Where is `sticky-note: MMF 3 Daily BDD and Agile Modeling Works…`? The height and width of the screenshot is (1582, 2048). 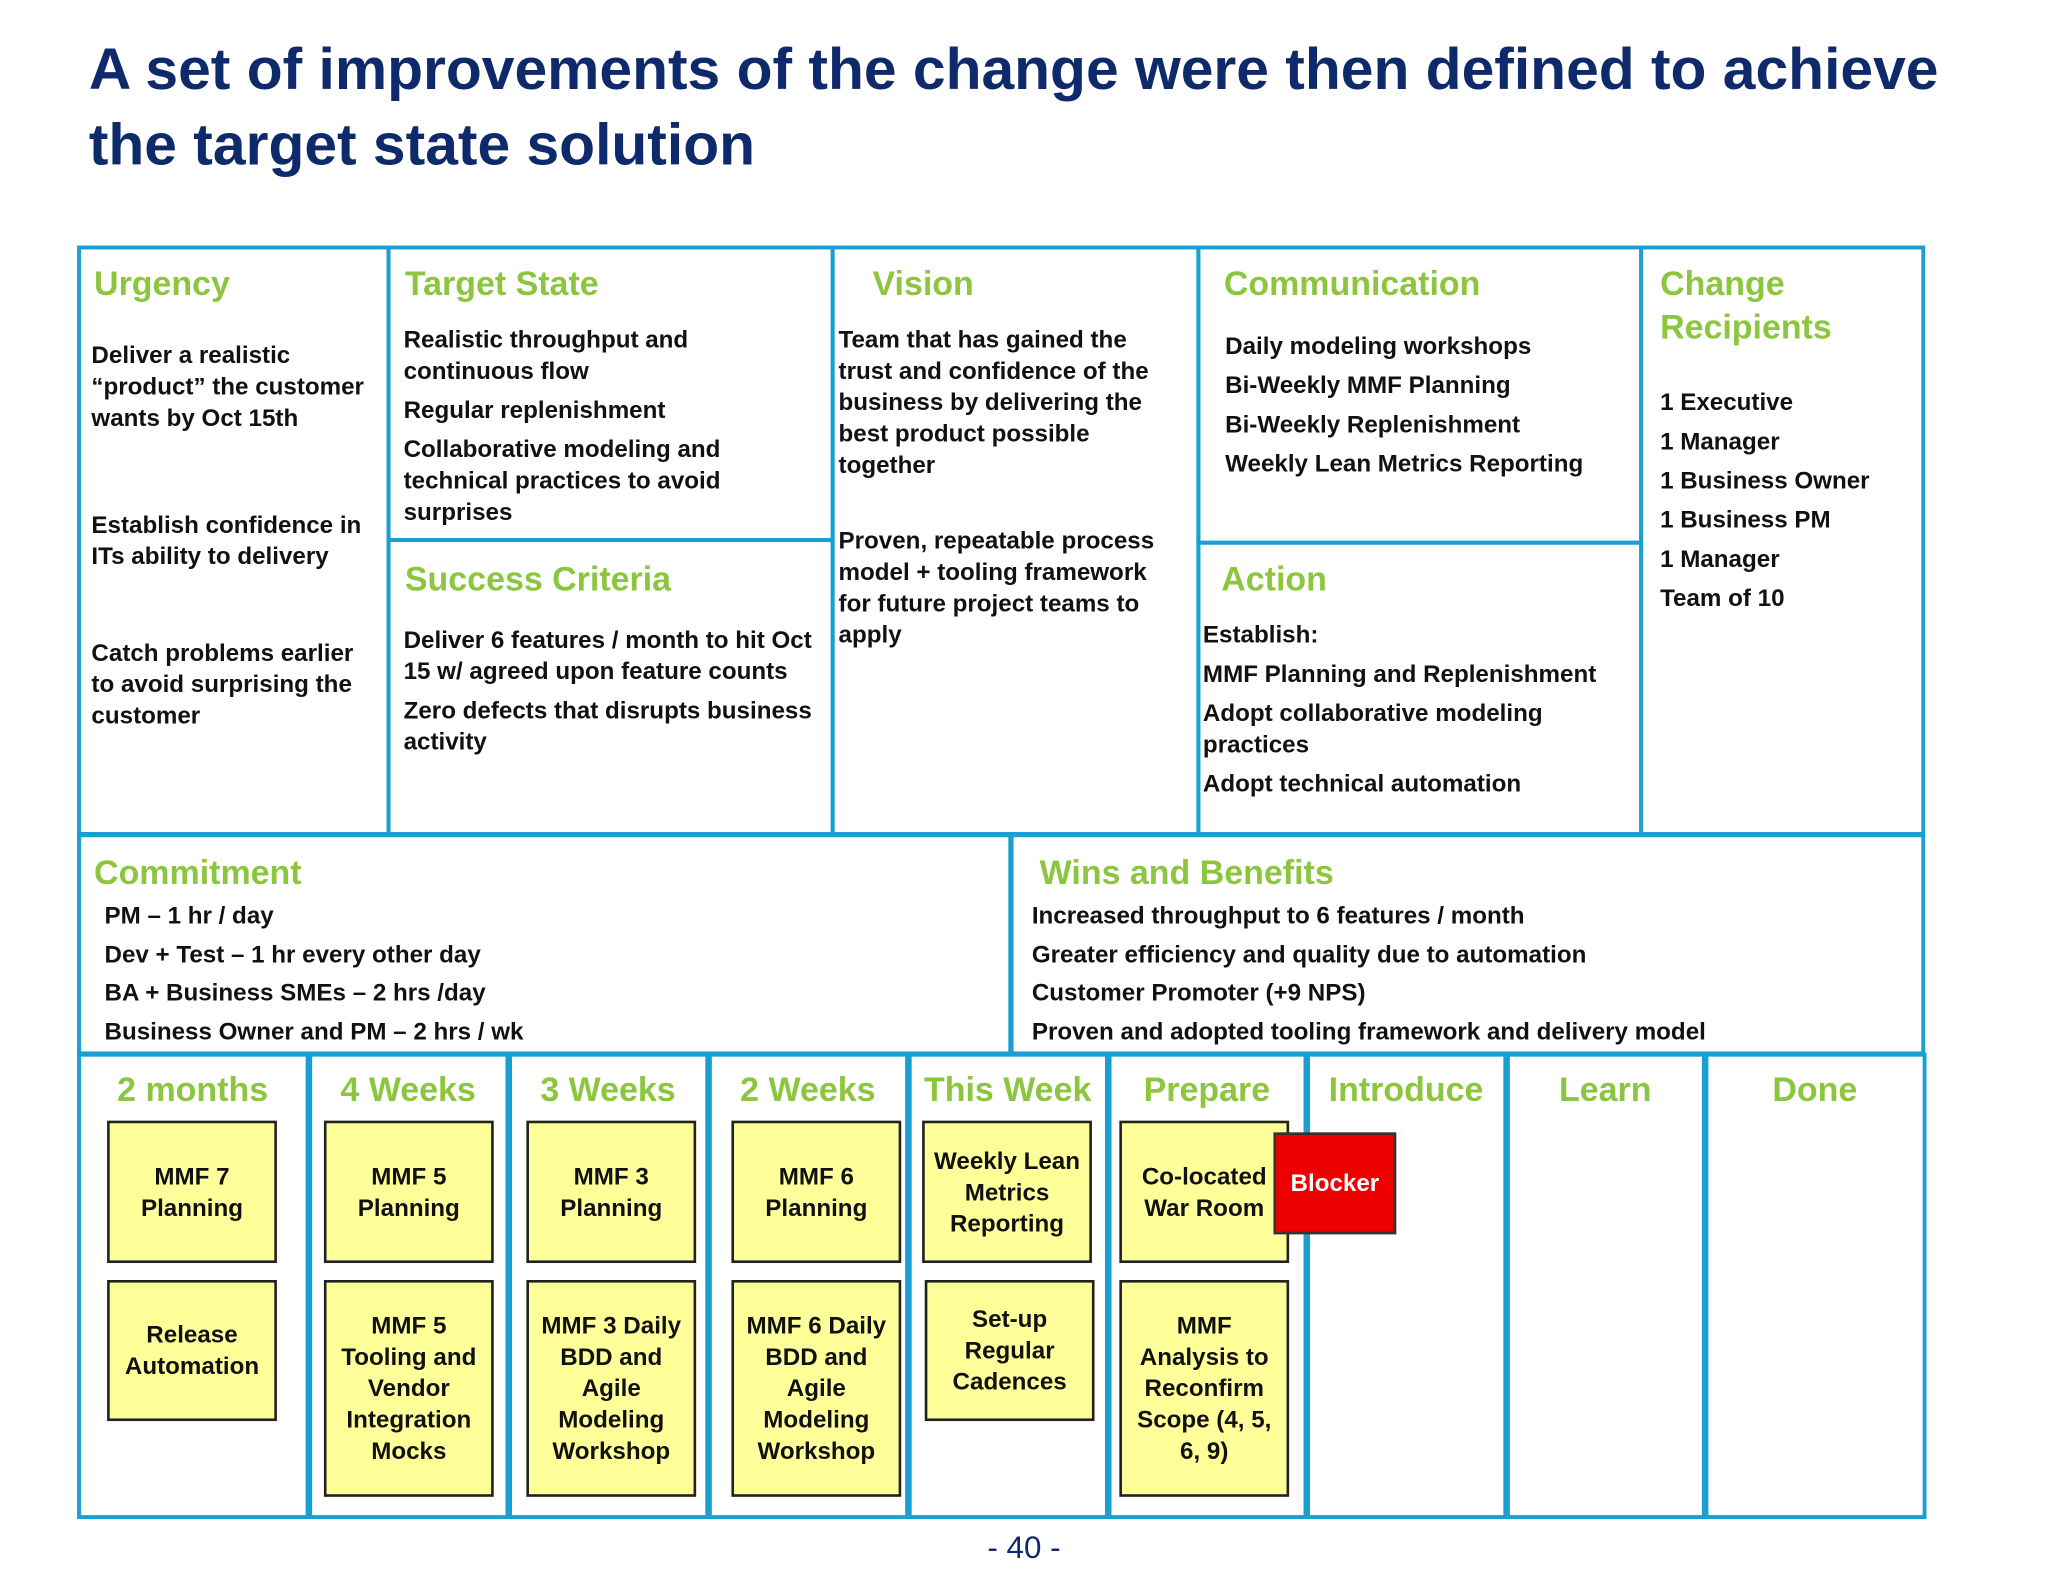 sticky-note: MMF 3 Daily BDD and Agile Modeling Works… is located at coordinates (611, 1388).